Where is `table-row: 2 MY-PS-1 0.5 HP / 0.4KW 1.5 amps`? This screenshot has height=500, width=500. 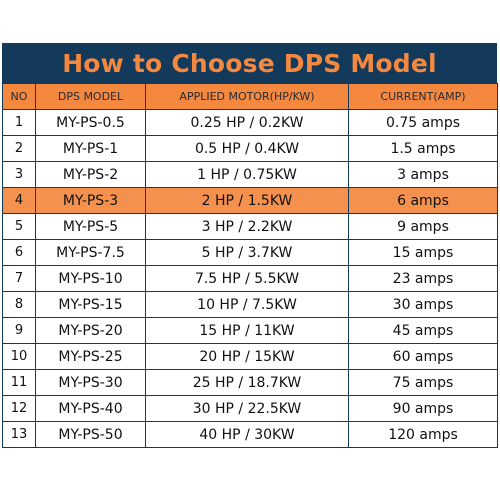 table-row: 2 MY-PS-1 0.5 HP / 0.4KW 1.5 amps is located at coordinates (250, 148).